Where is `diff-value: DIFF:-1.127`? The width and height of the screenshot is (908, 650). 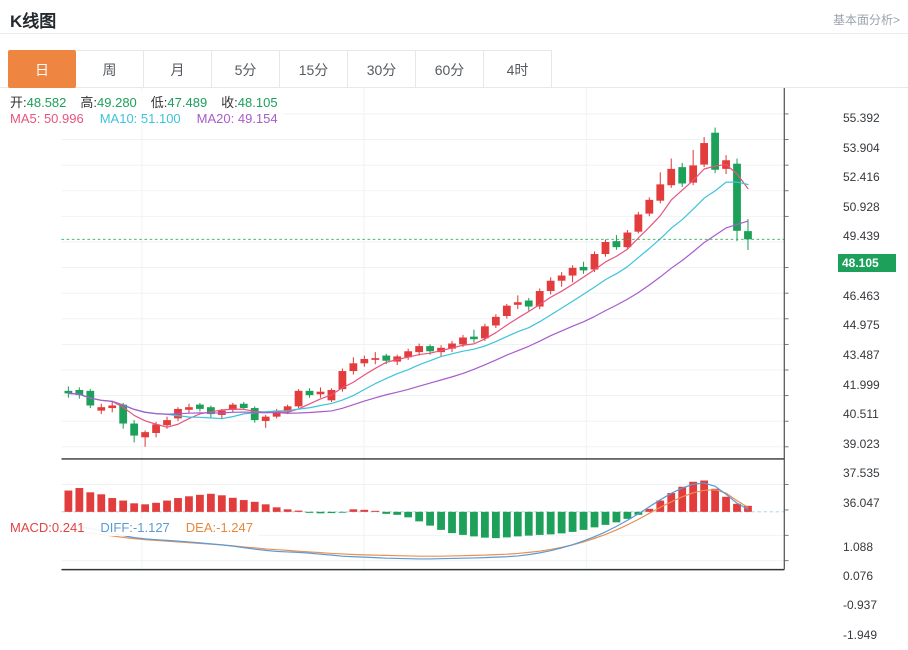 diff-value: DIFF:-1.127 is located at coordinates (135, 527).